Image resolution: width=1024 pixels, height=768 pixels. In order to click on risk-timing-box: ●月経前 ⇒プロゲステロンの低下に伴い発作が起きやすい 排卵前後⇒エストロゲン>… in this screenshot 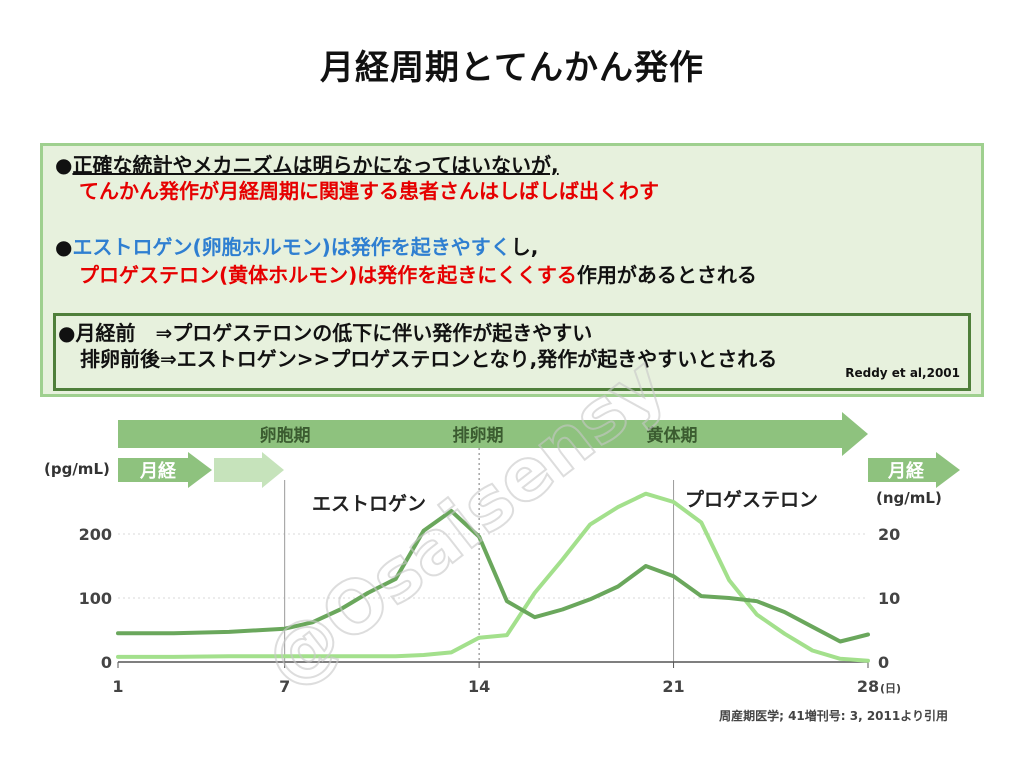, I will do `click(512, 352)`.